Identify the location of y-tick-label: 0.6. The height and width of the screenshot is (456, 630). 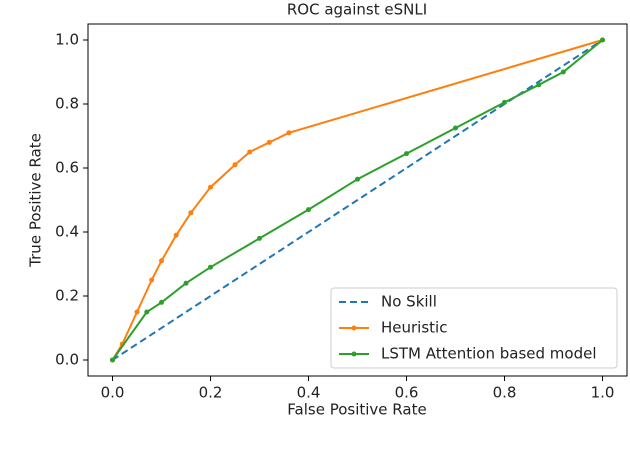
(67, 168).